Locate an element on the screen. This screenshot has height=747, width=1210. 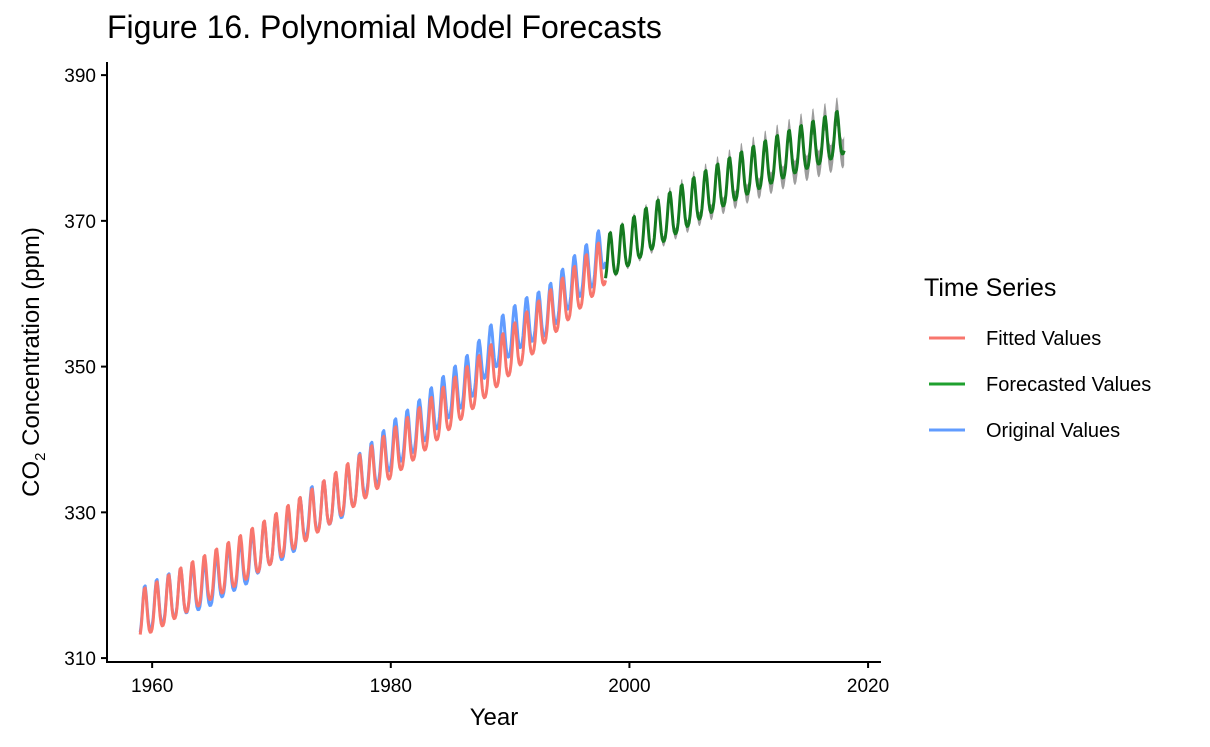
y-axis-title-rest: Concentration (ppm) is located at coordinates (31, 339).